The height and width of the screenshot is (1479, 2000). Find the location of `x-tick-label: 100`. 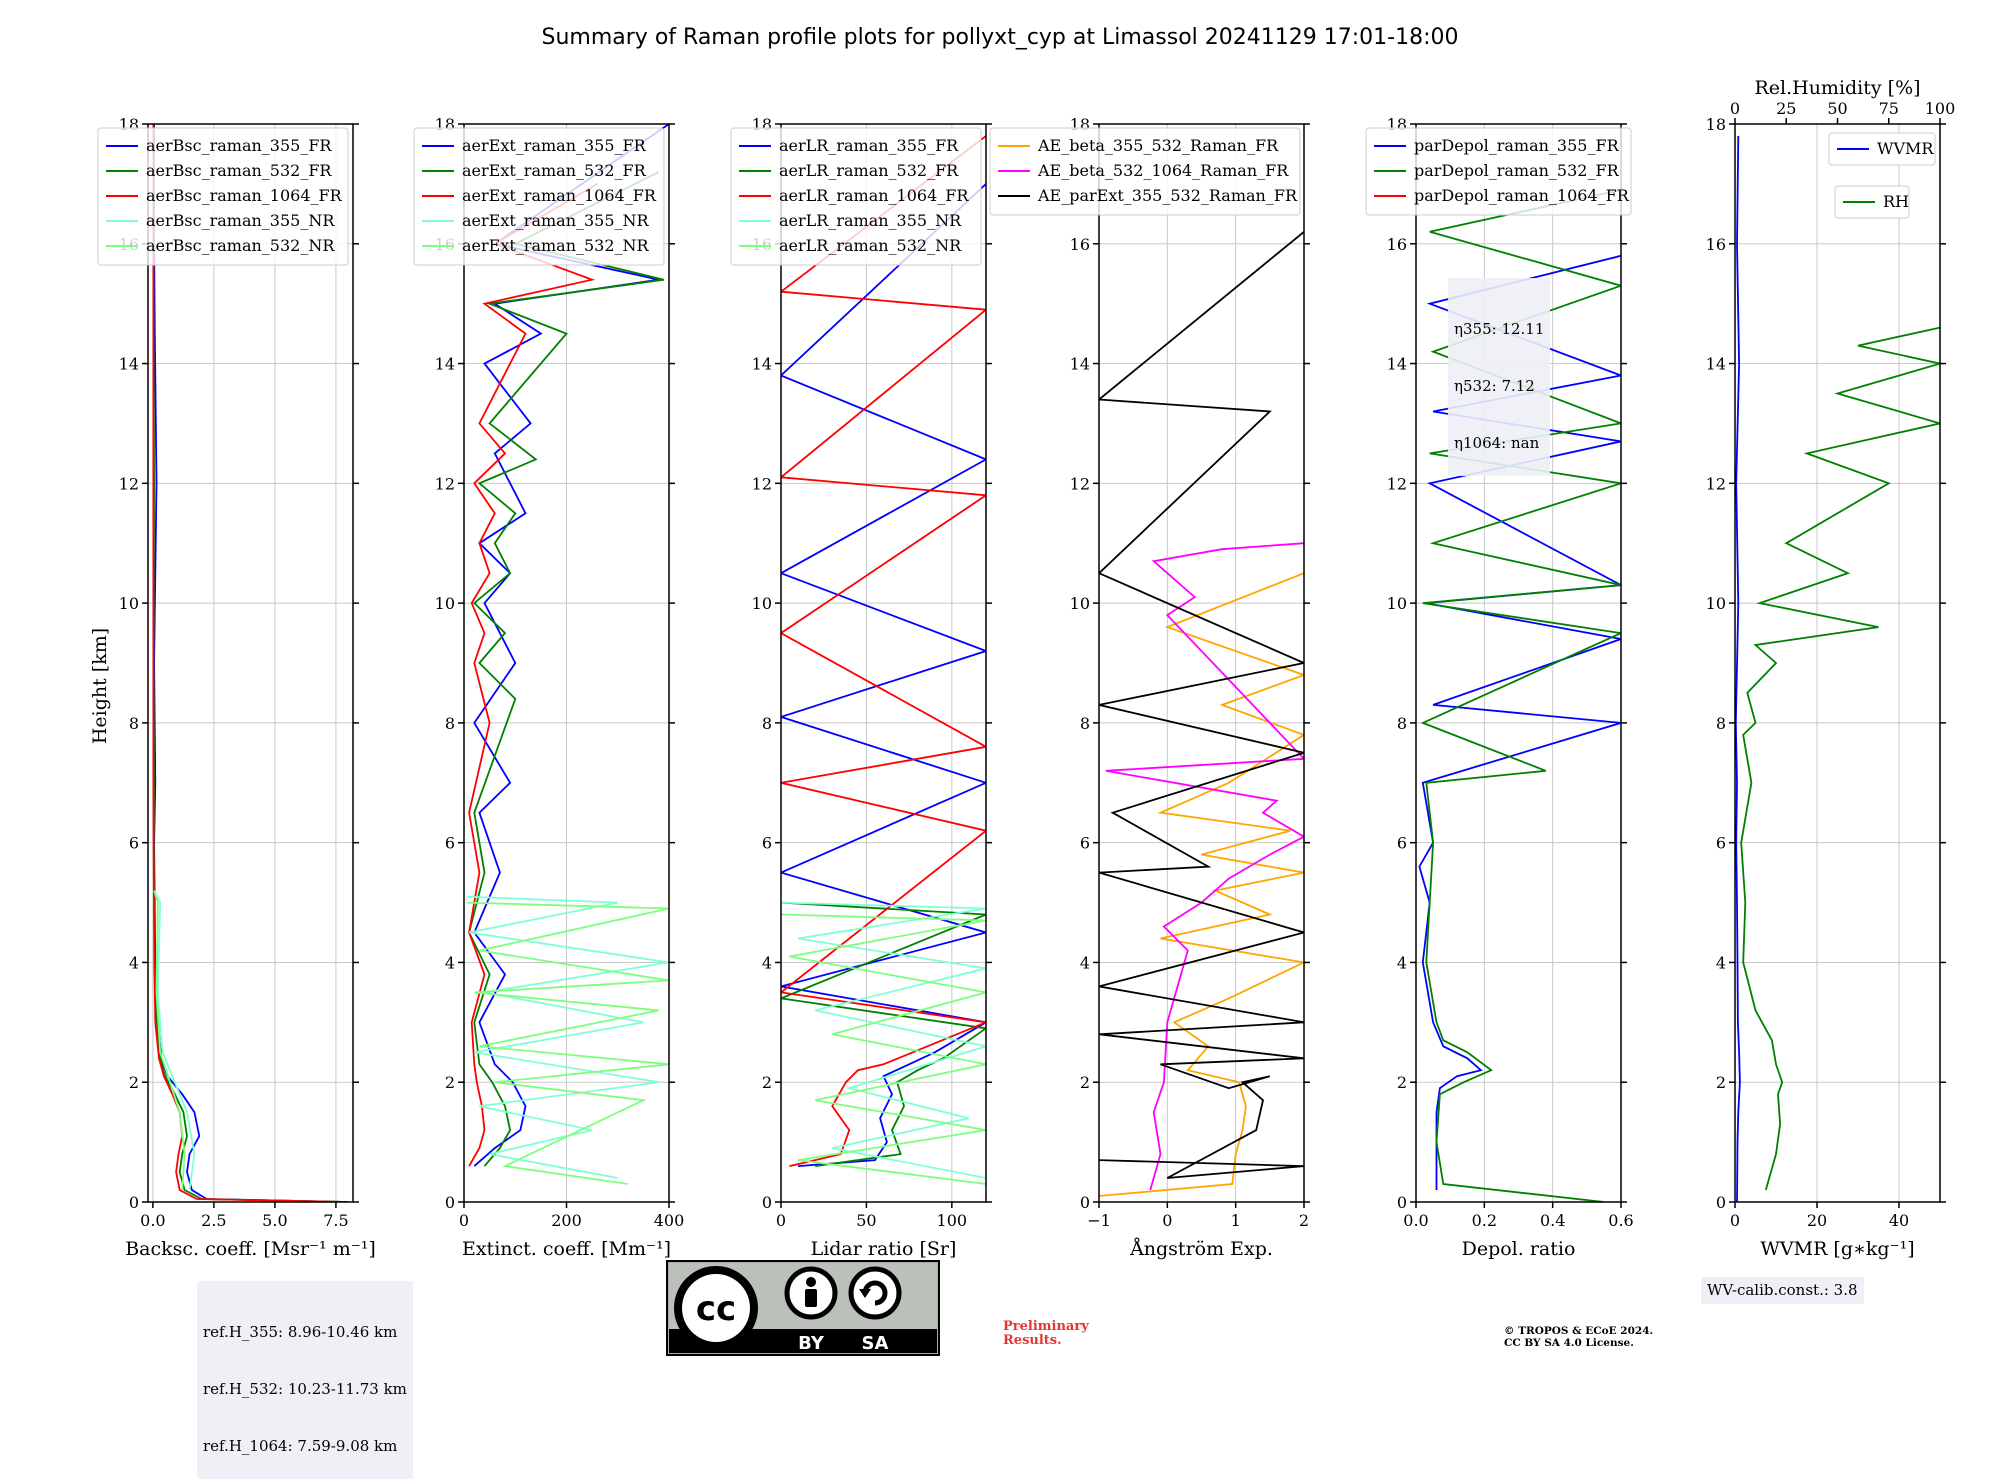

x-tick-label: 100 is located at coordinates (952, 1220).